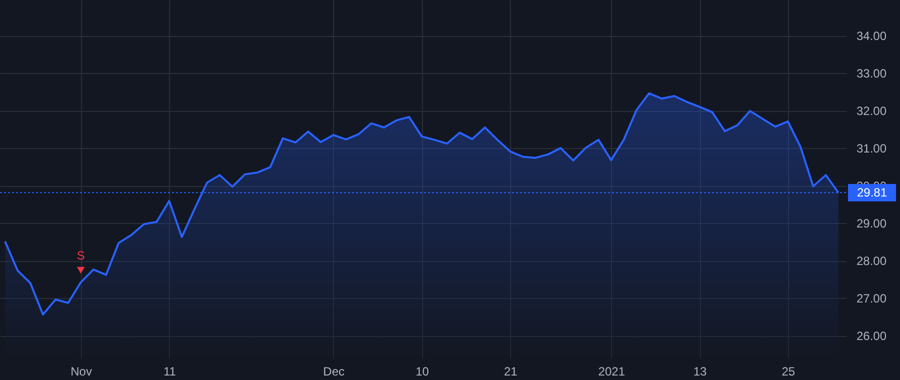 This screenshot has width=900, height=380. I want to click on x-tick-label: 10, so click(423, 371).